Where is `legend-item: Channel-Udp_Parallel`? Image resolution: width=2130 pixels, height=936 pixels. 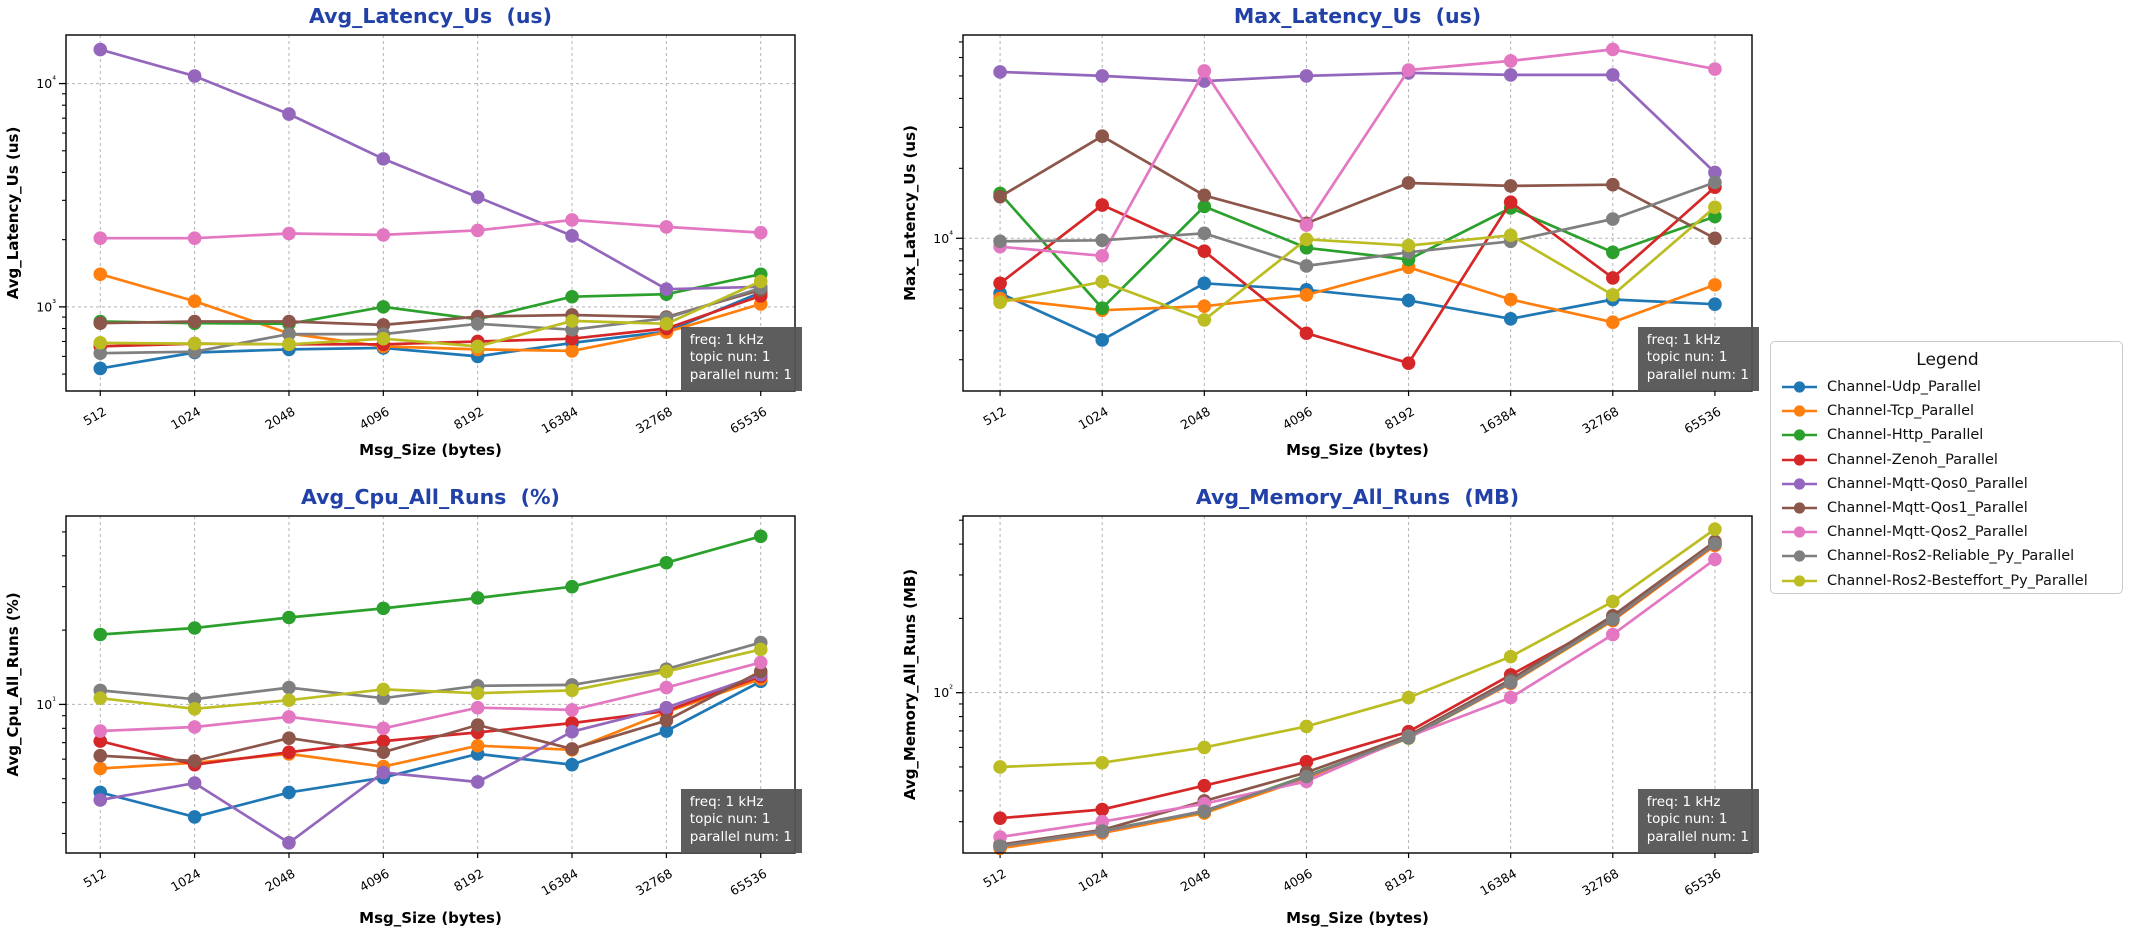 legend-item: Channel-Udp_Parallel is located at coordinates (1947, 387).